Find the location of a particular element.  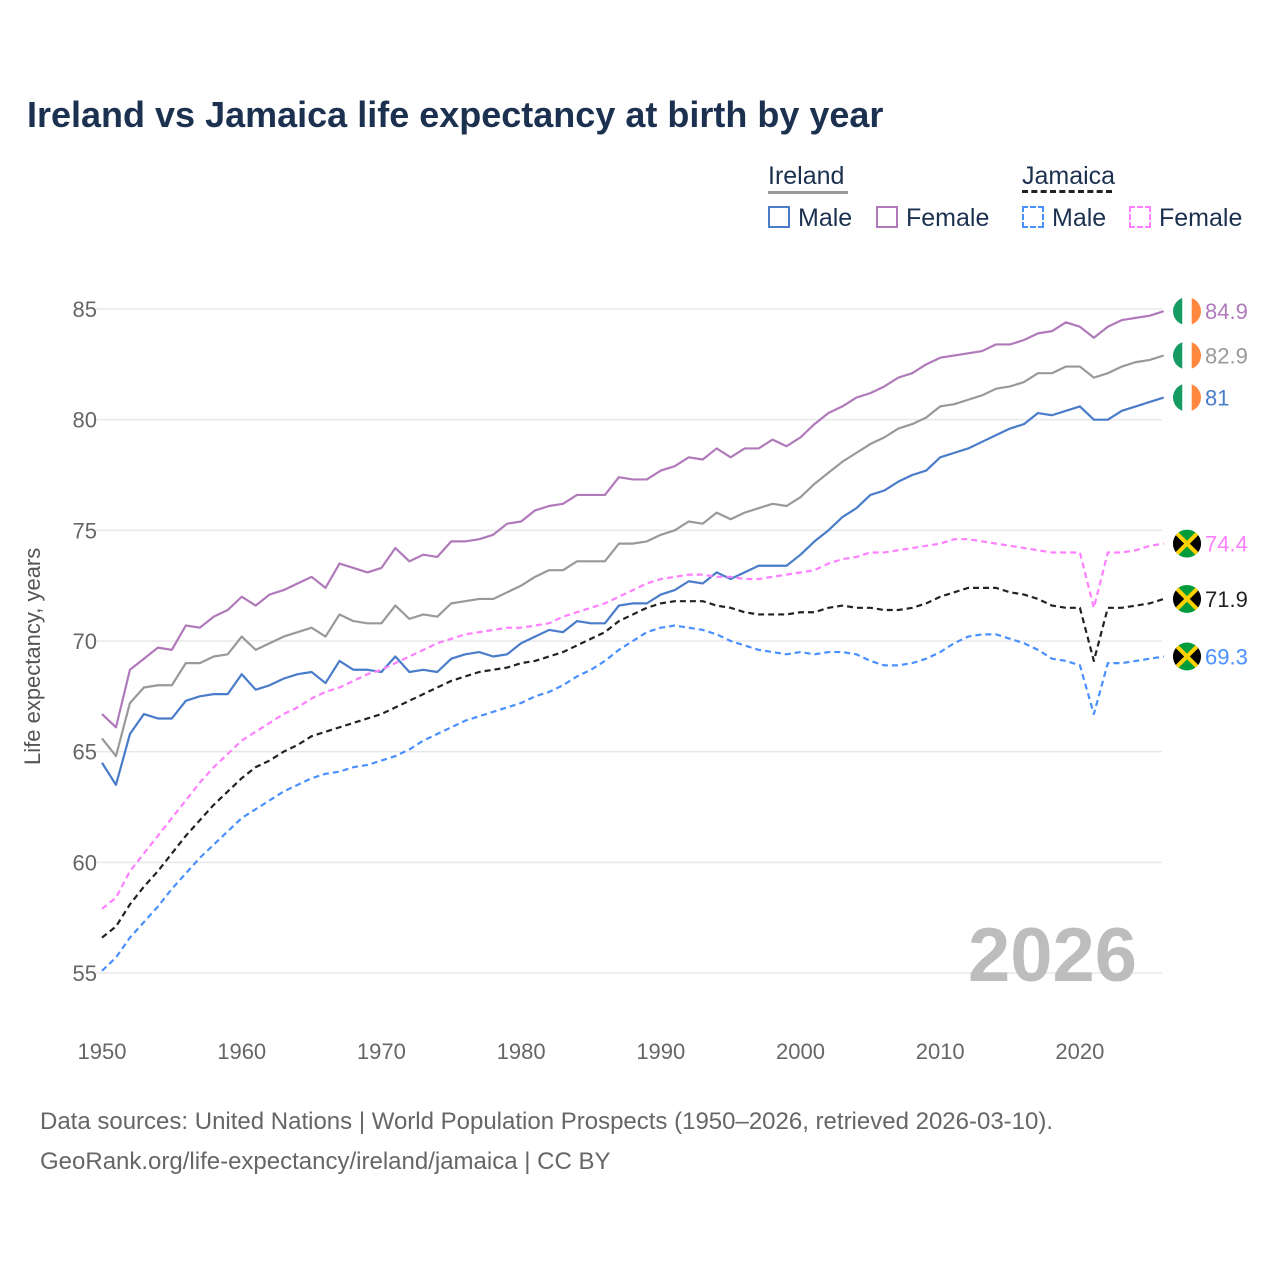

legend-jamaica-female-swatch is located at coordinates (1140, 217).